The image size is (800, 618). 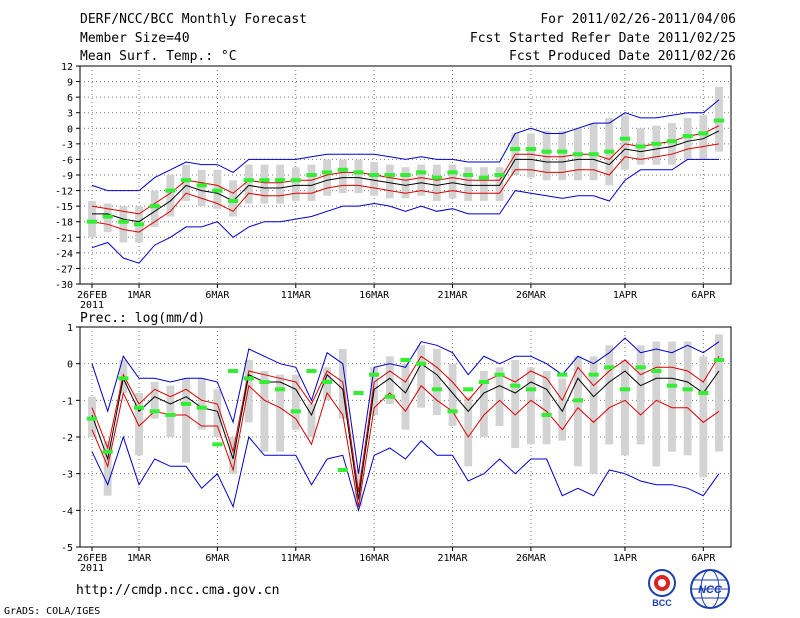 I want to click on variable-label: Mean Surf. Temp.: °C, so click(x=158, y=56).